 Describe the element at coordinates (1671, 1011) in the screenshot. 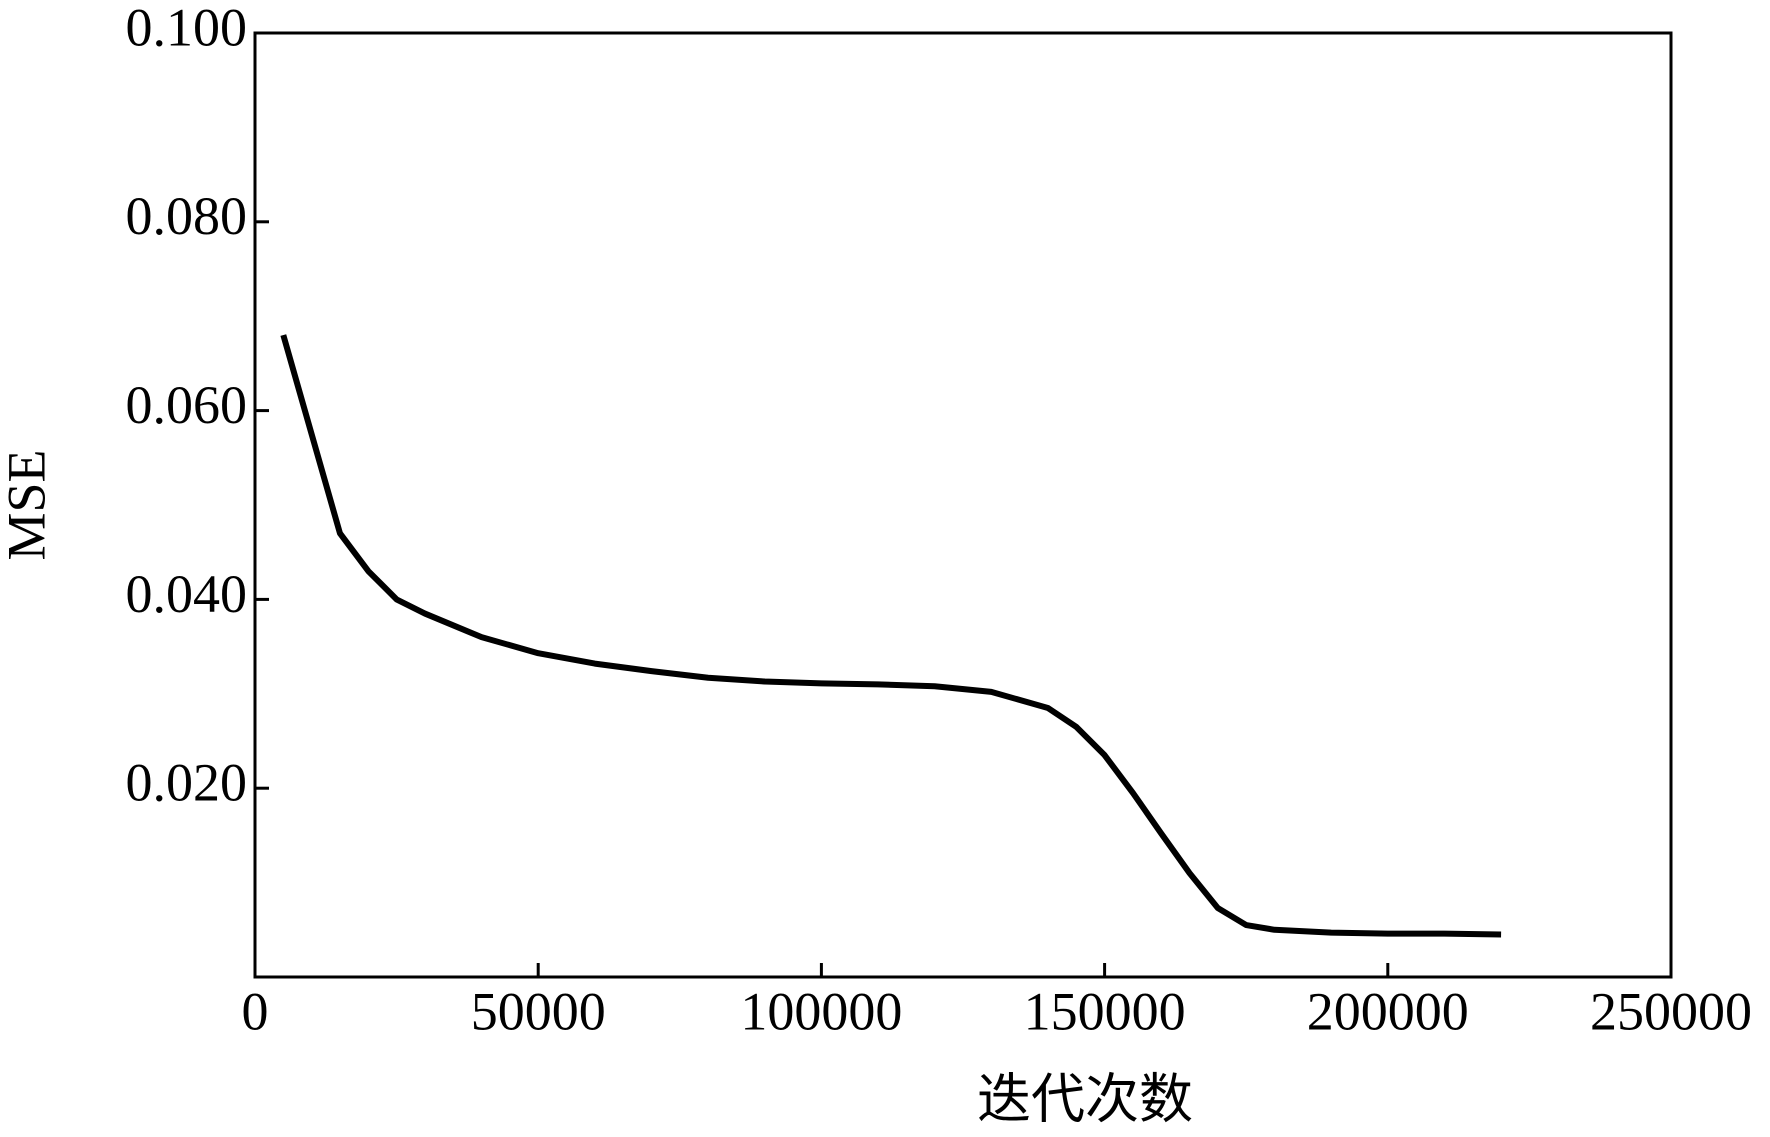

I see `x-tick-label: 250000` at that location.